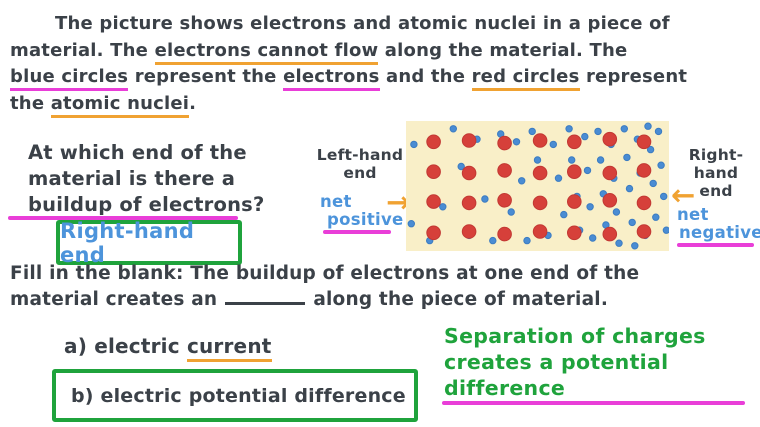 This screenshot has height=427, width=760. Describe the element at coordinates (168, 348) in the screenshot. I see `option-a: a) electric current` at that location.